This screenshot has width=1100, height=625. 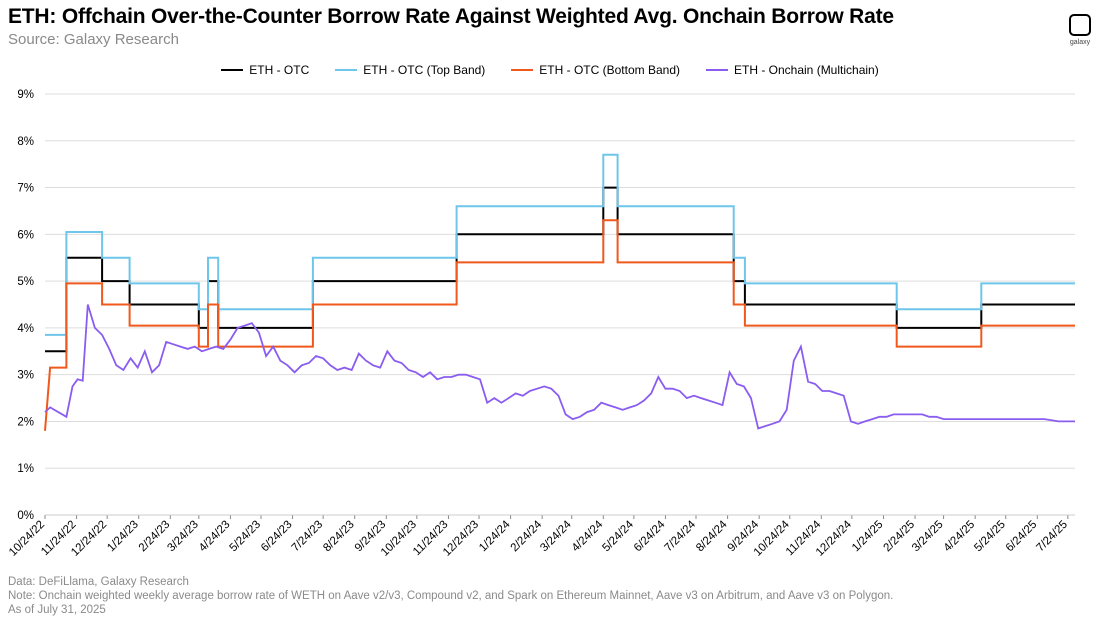 I want to click on galaxy-logo: galaxy, so click(x=1080, y=30).